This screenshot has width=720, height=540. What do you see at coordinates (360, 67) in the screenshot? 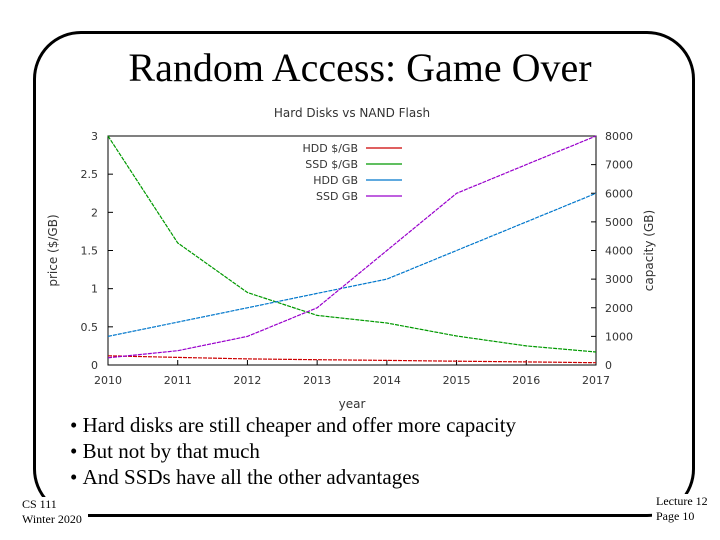
I see `slide-title: Random Access: Game Over` at bounding box center [360, 67].